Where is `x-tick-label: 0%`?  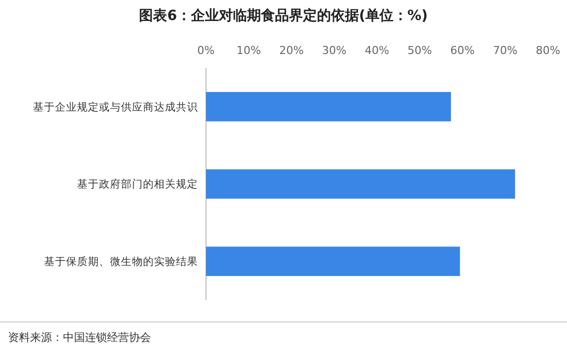
x-tick-label: 0% is located at coordinates (206, 50).